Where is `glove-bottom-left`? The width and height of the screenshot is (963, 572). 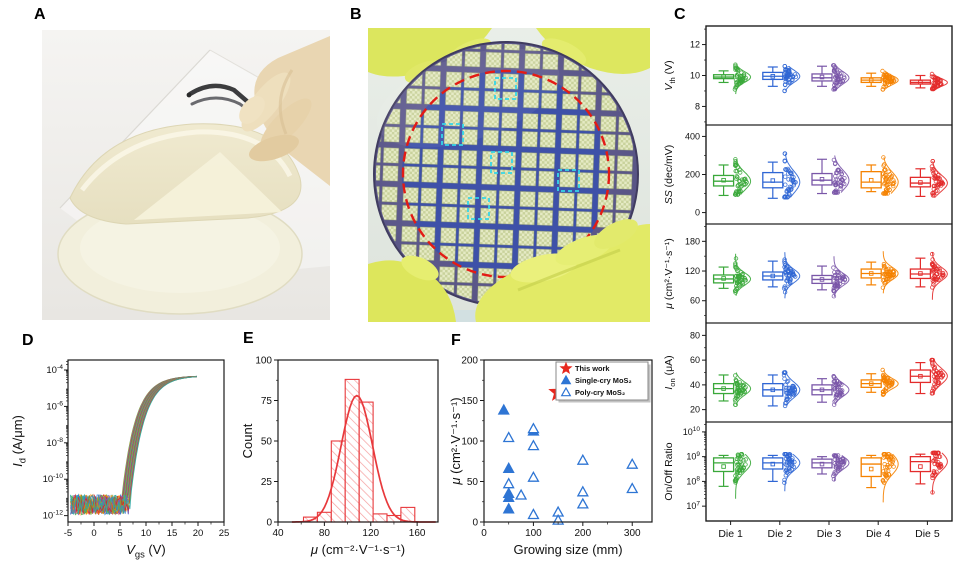 glove-bottom-left is located at coordinates (412, 288).